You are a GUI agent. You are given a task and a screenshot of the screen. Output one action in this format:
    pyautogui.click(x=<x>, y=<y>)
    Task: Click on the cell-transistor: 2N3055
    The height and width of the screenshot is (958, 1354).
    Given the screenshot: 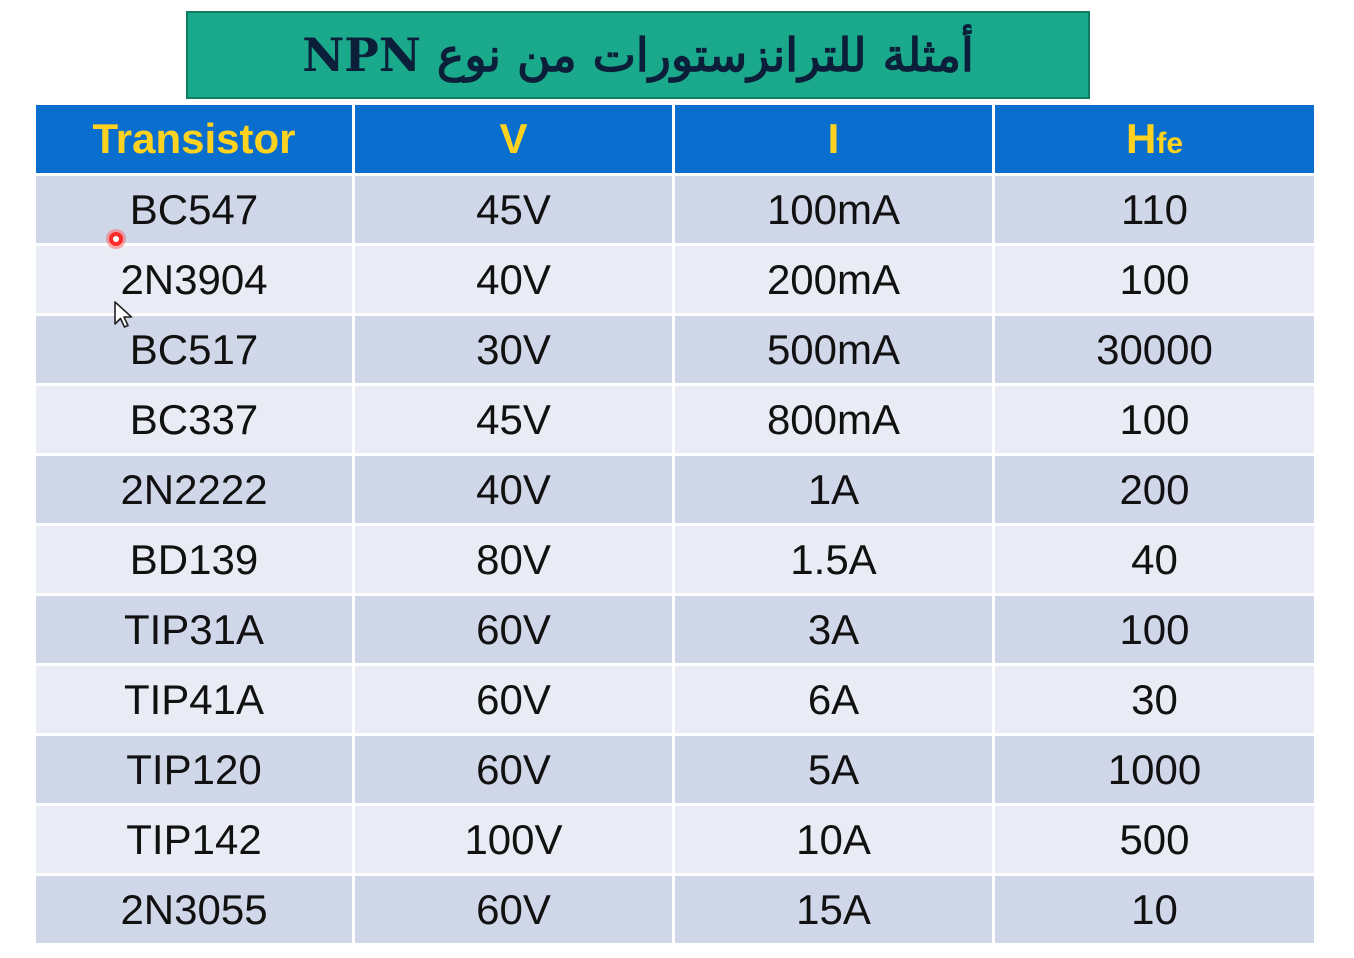 What is the action you would take?
    pyautogui.click(x=195, y=908)
    